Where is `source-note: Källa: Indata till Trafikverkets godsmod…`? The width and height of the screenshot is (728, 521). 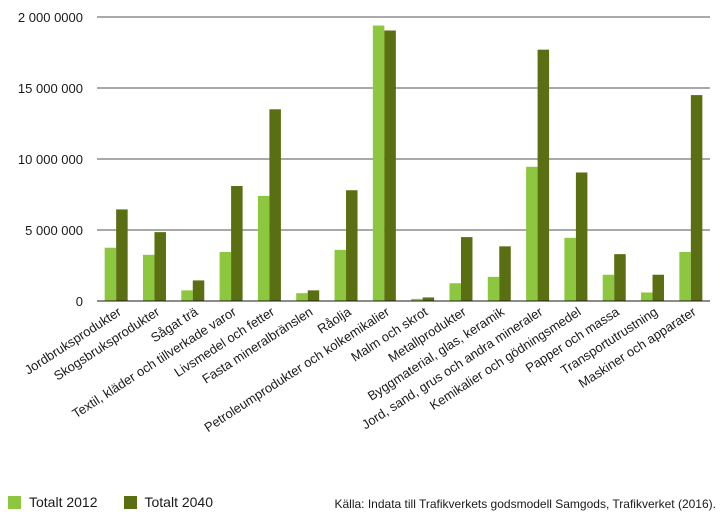 source-note: Källa: Indata till Trafikverkets godsmod… is located at coordinates (525, 504).